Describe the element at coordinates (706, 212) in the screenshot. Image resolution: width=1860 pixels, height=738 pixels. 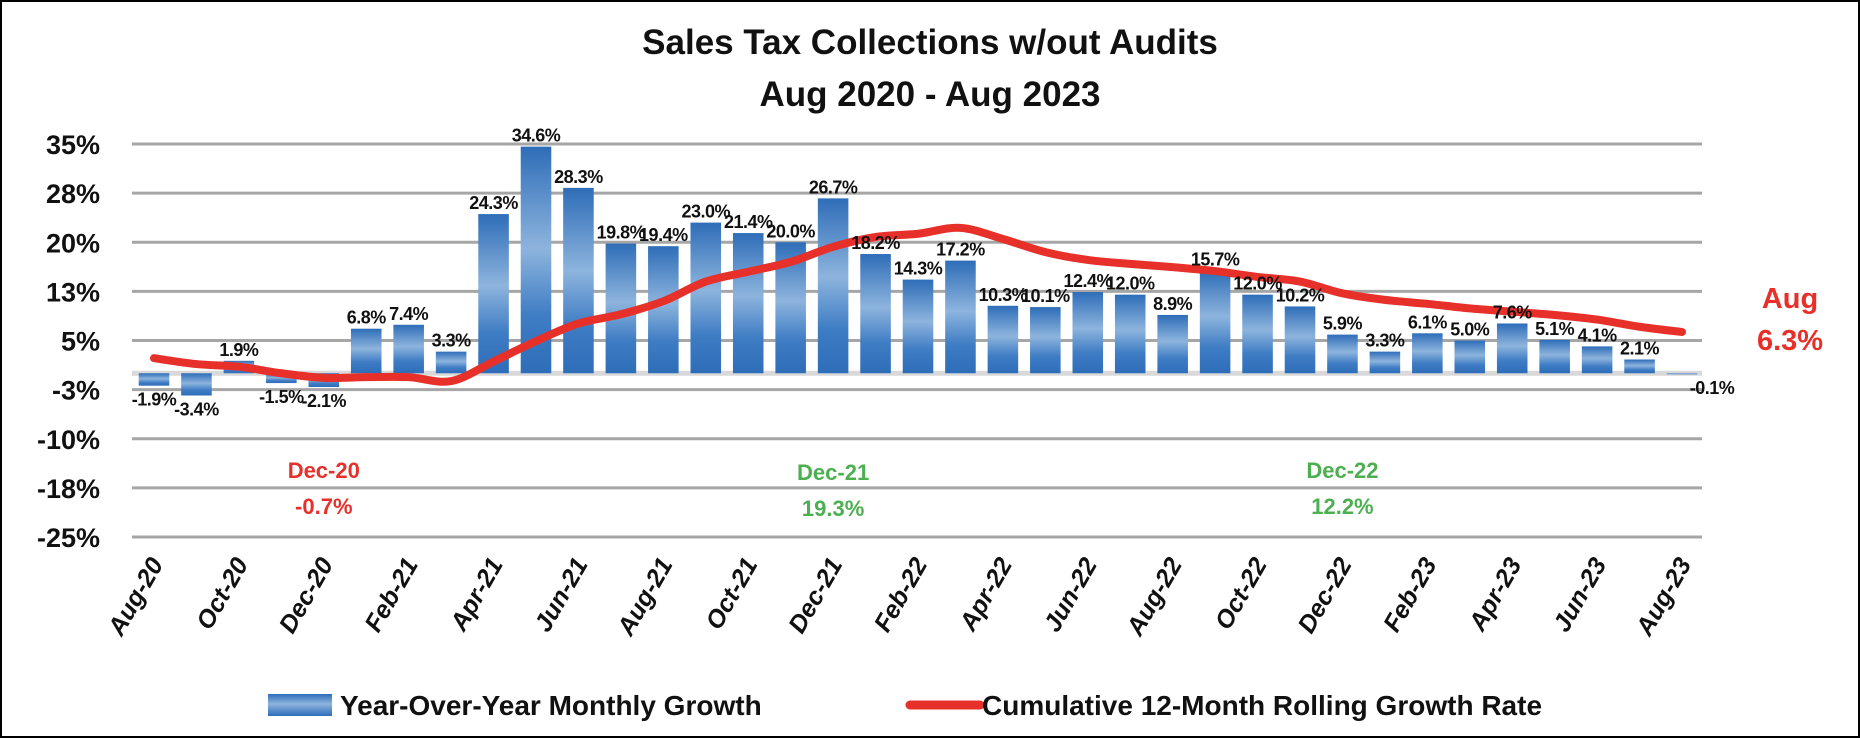
I see `data-label-Sep-21: 23.0%` at that location.